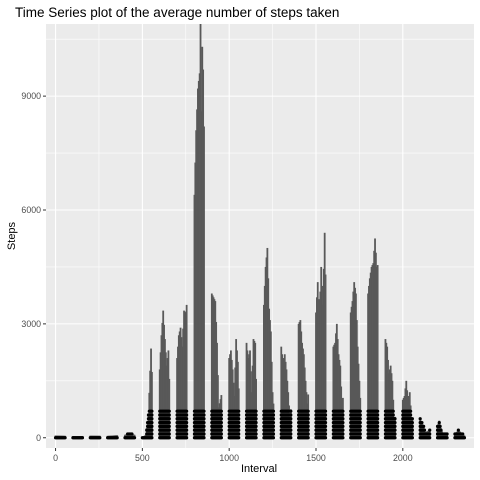  I want to click on y-tick-label: 6000, so click(31, 210).